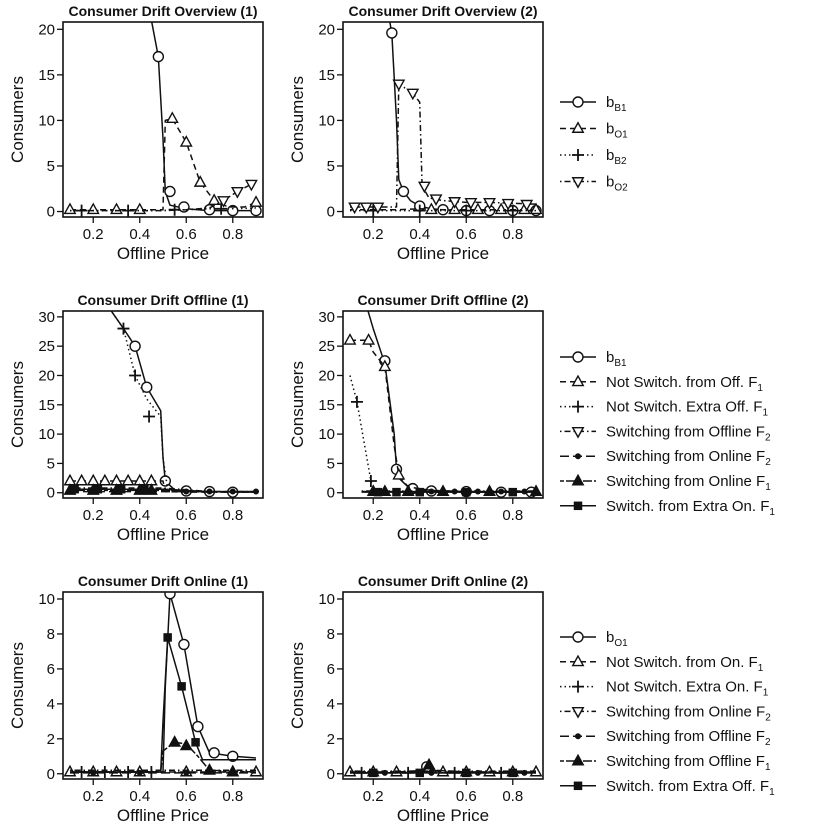  What do you see at coordinates (665, 713) in the screenshot?
I see `legend-entry: Switching from Online F2` at bounding box center [665, 713].